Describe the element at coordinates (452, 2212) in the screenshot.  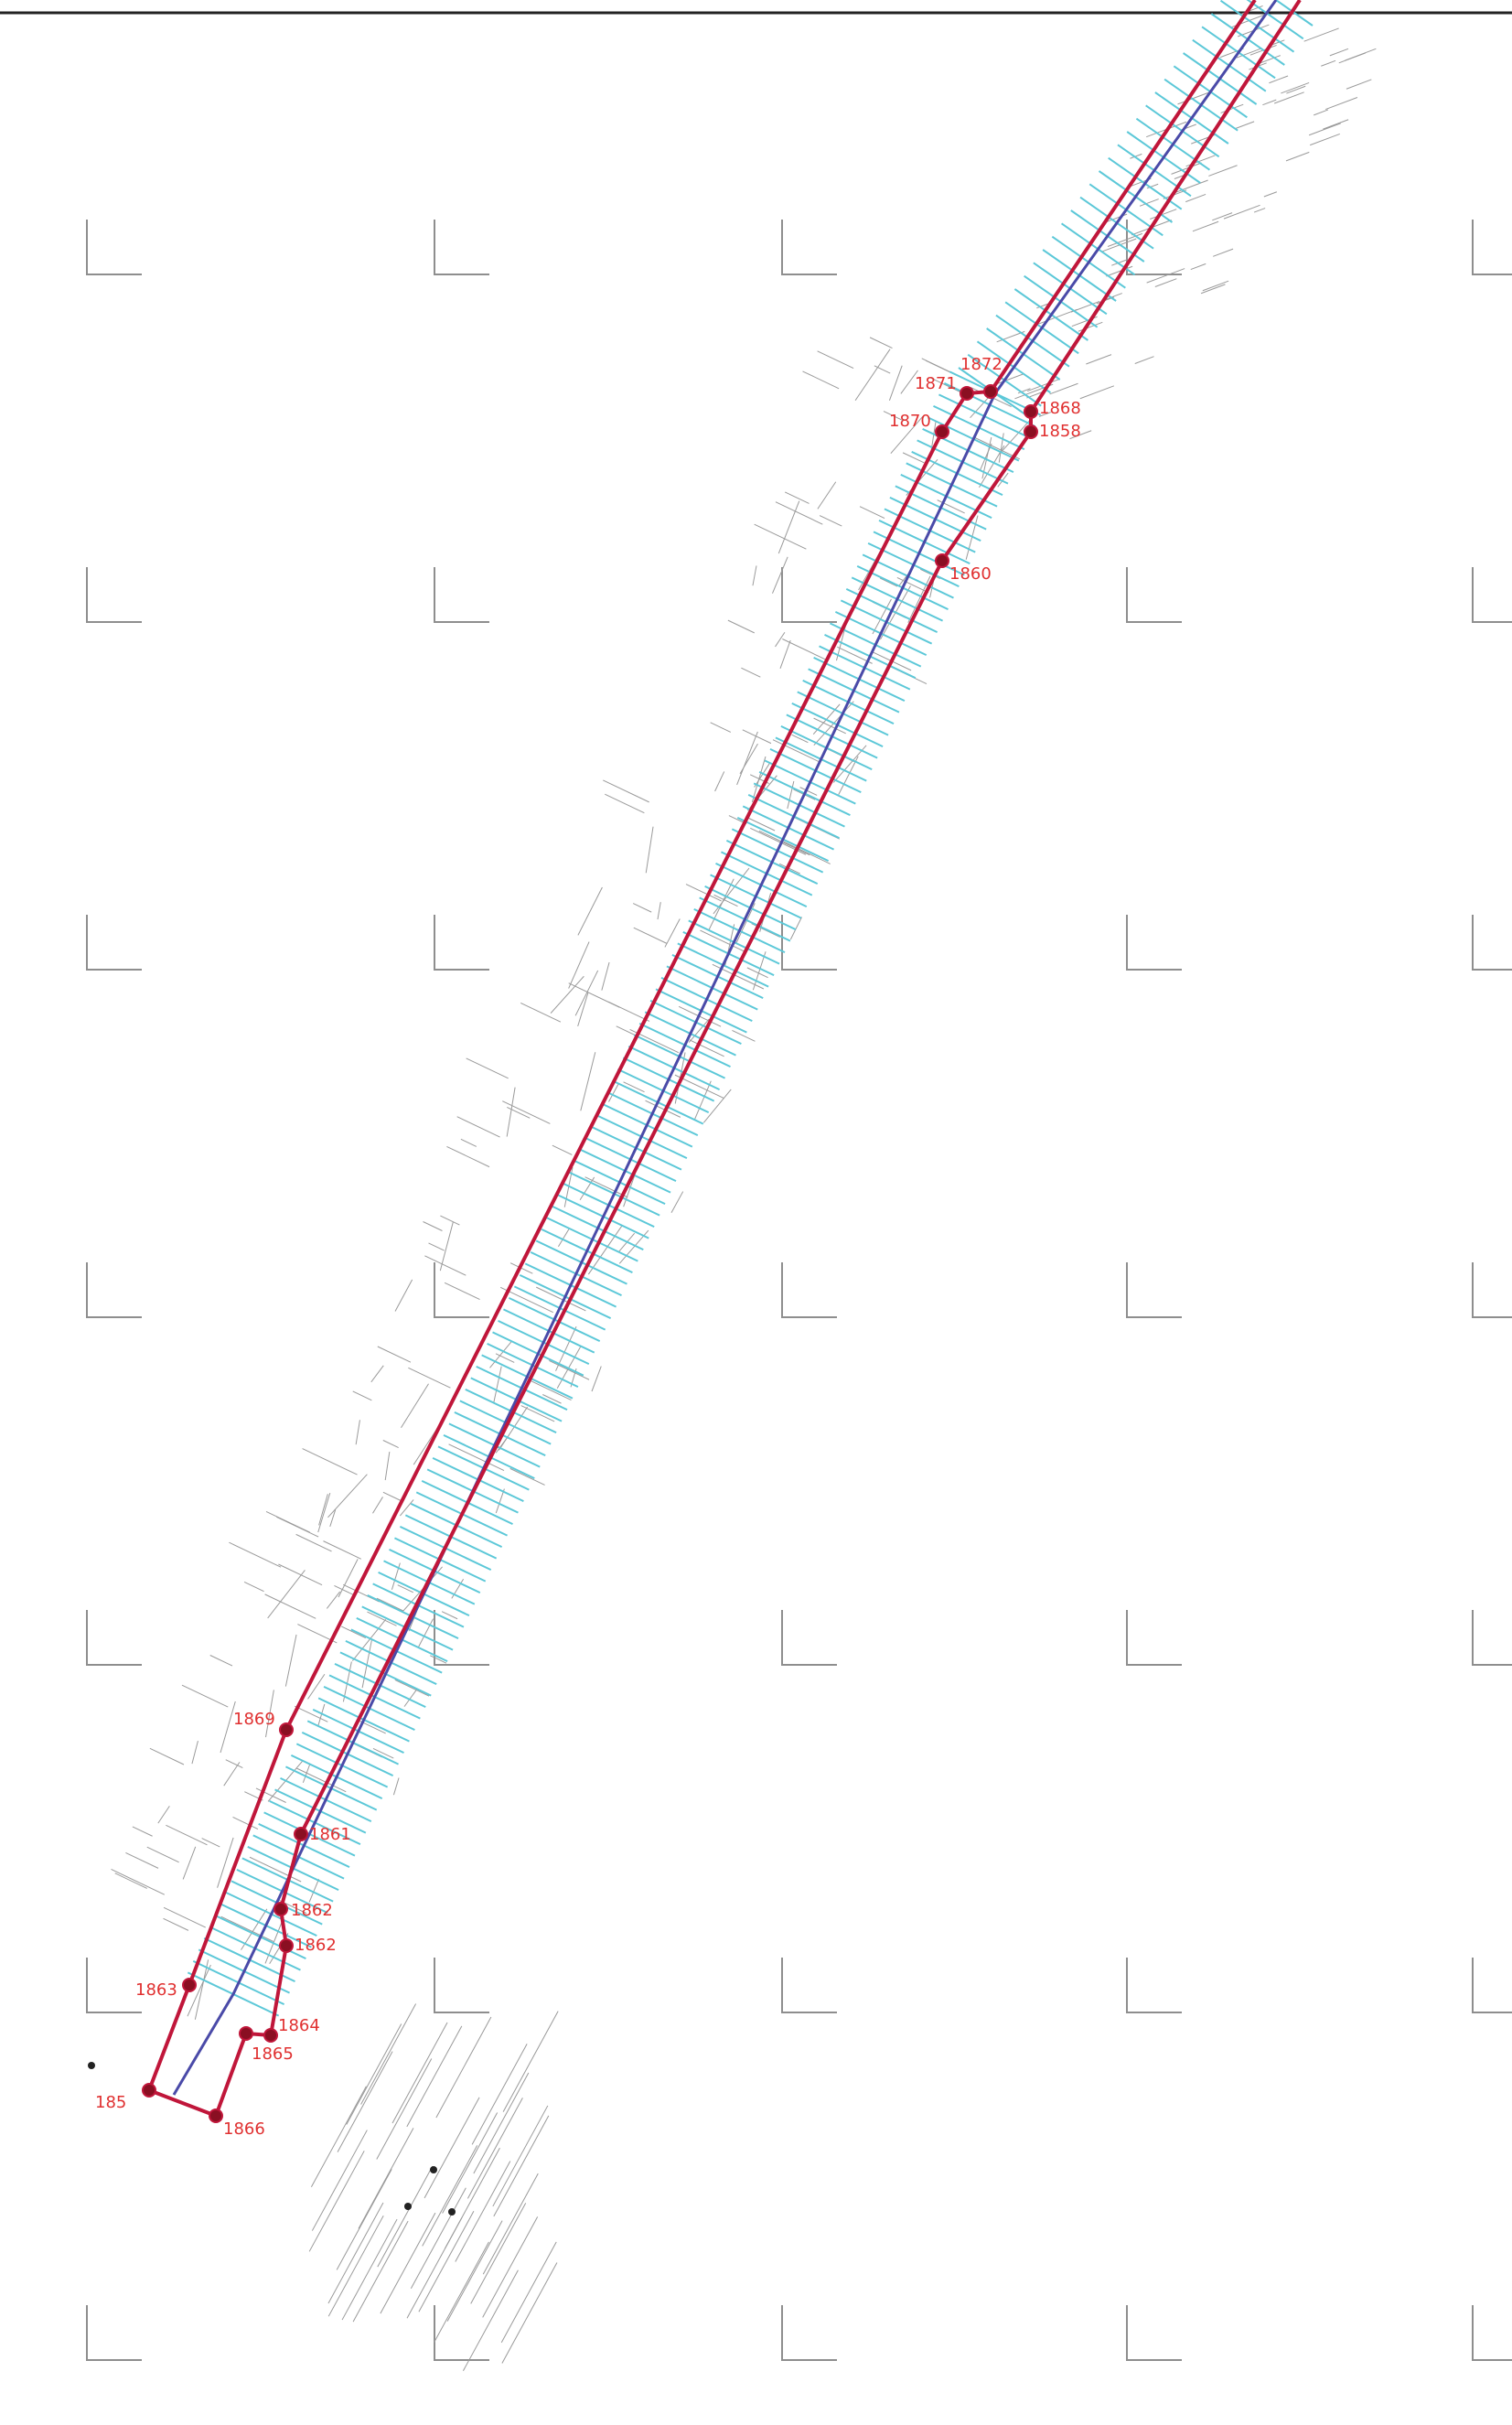
I see `survey-point` at that location.